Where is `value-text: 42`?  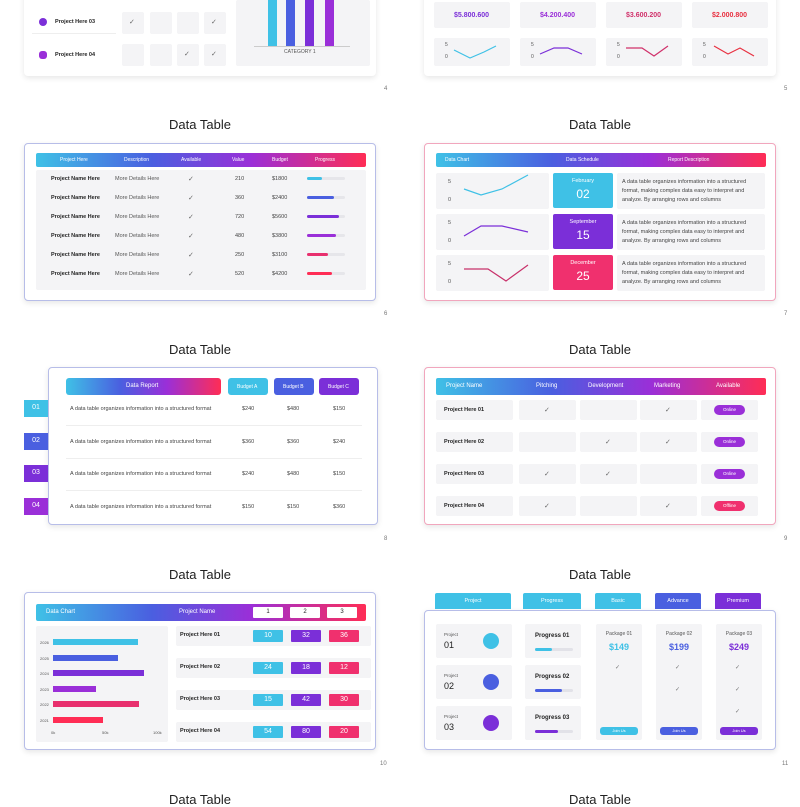 value-text: 42 is located at coordinates (306, 699).